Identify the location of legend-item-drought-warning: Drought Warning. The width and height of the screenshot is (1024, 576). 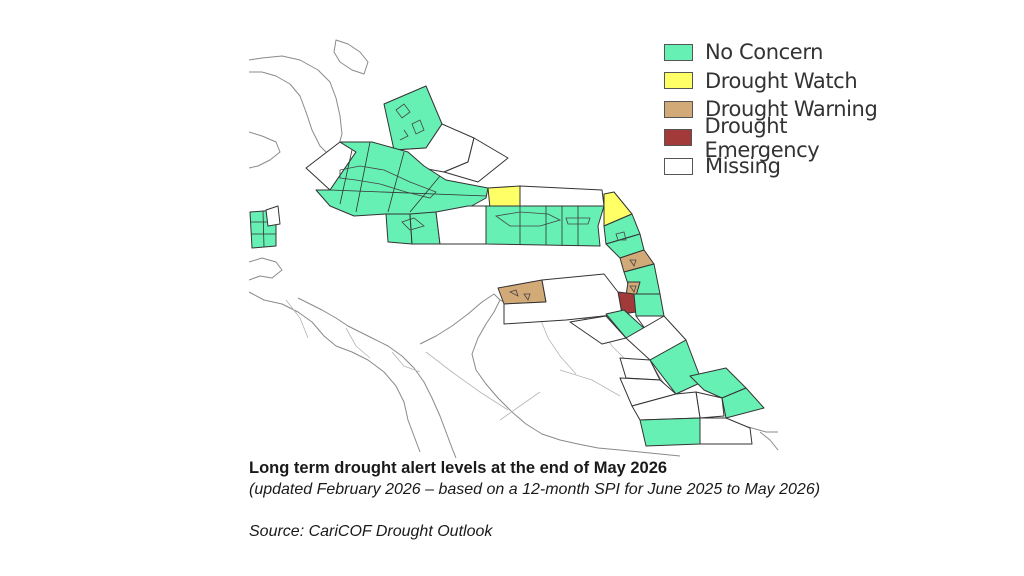
(784, 109).